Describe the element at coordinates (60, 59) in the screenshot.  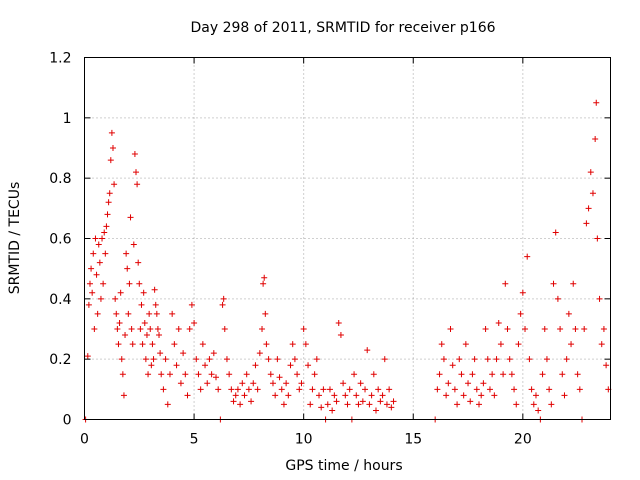
I see `y-tick-label: 1.2` at that location.